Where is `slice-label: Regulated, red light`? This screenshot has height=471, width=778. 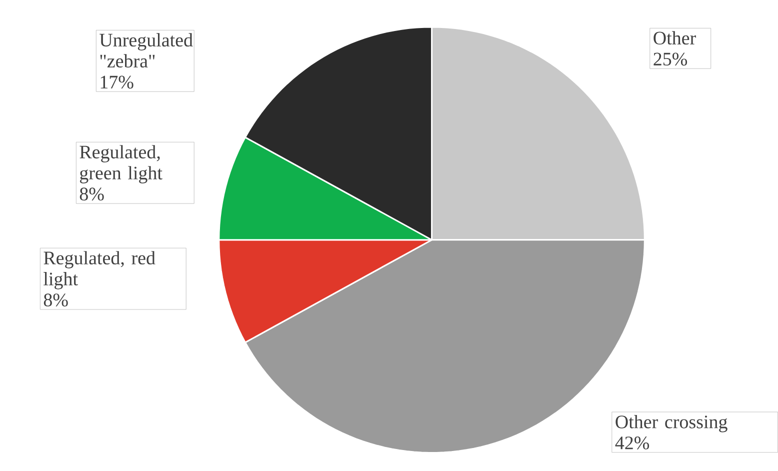
slice-label: Regulated, red light is located at coordinates (100, 270).